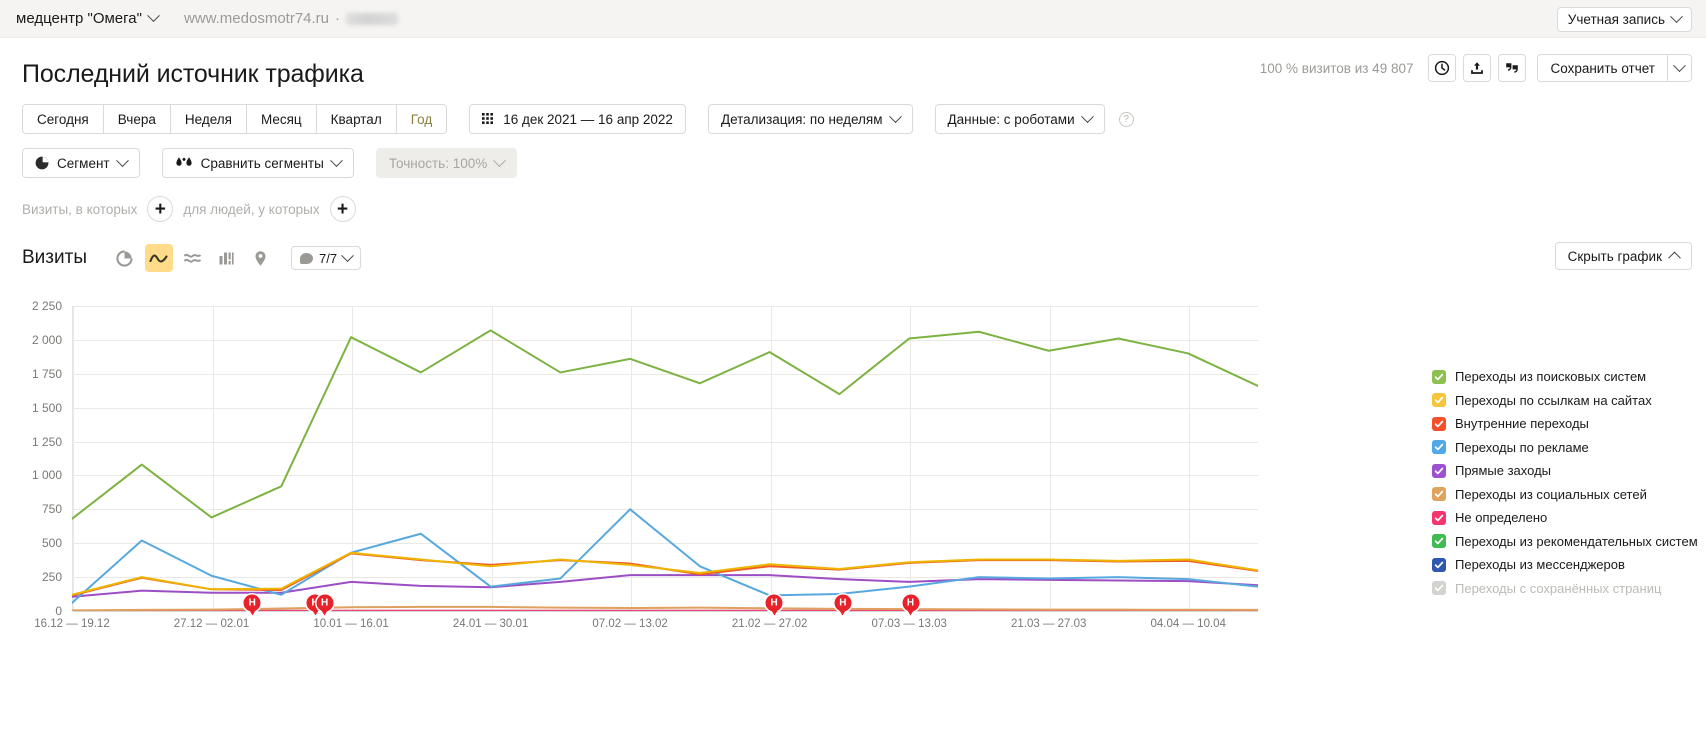 This screenshot has width=1706, height=729. I want to click on legend-item-5: Переходы из социальных сетей, so click(1567, 495).